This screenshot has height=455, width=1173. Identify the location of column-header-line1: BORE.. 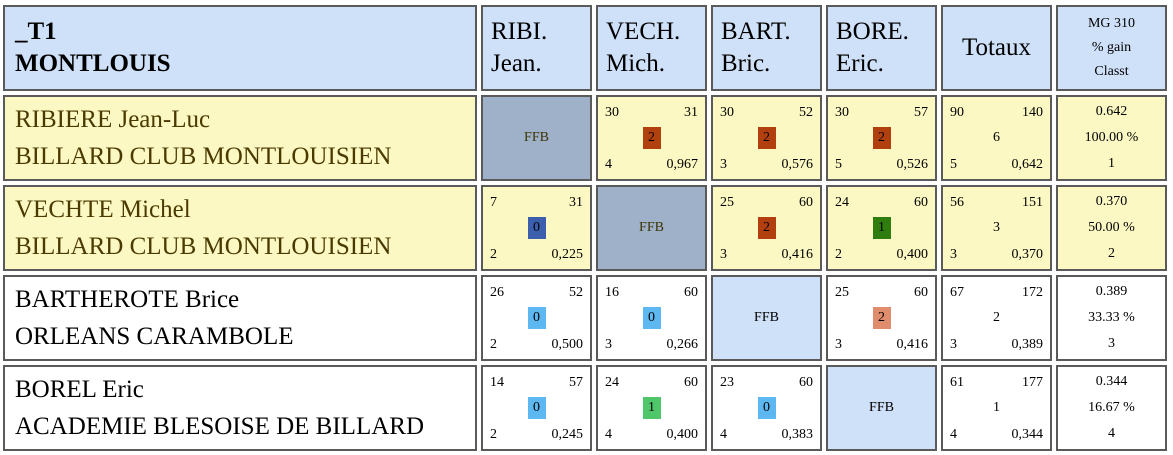
(872, 31).